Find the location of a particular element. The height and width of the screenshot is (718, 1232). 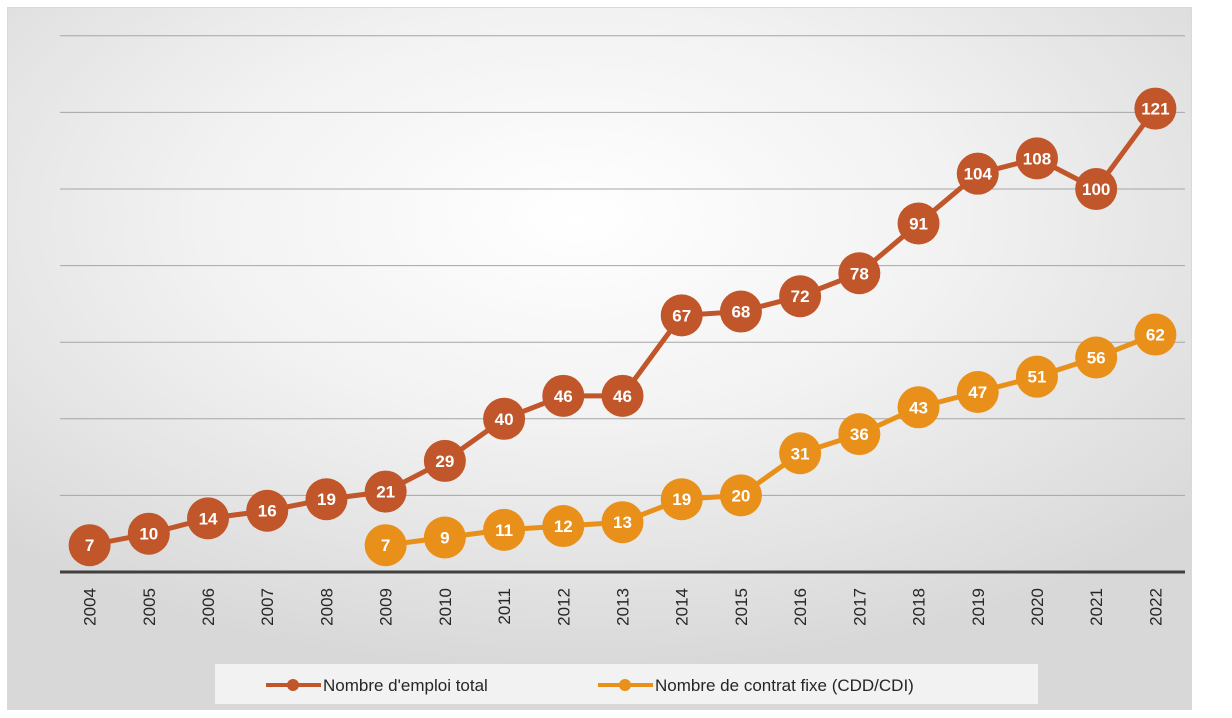

data-label: 10 is located at coordinates (148, 534).